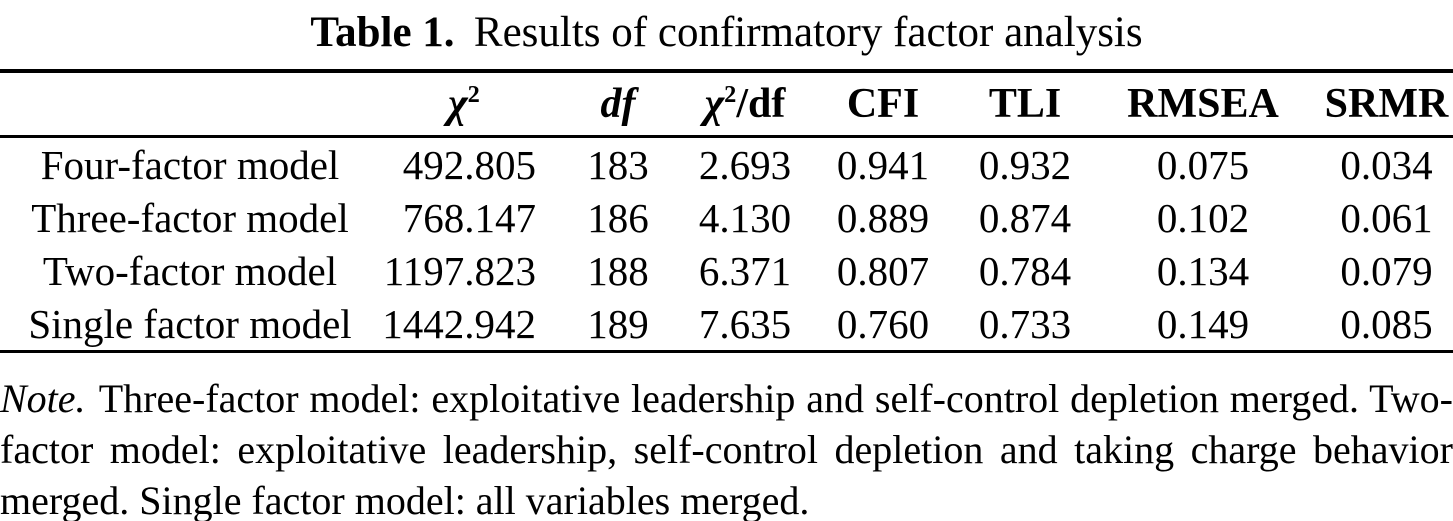  I want to click on cell-tli: 0.874, so click(1025, 217).